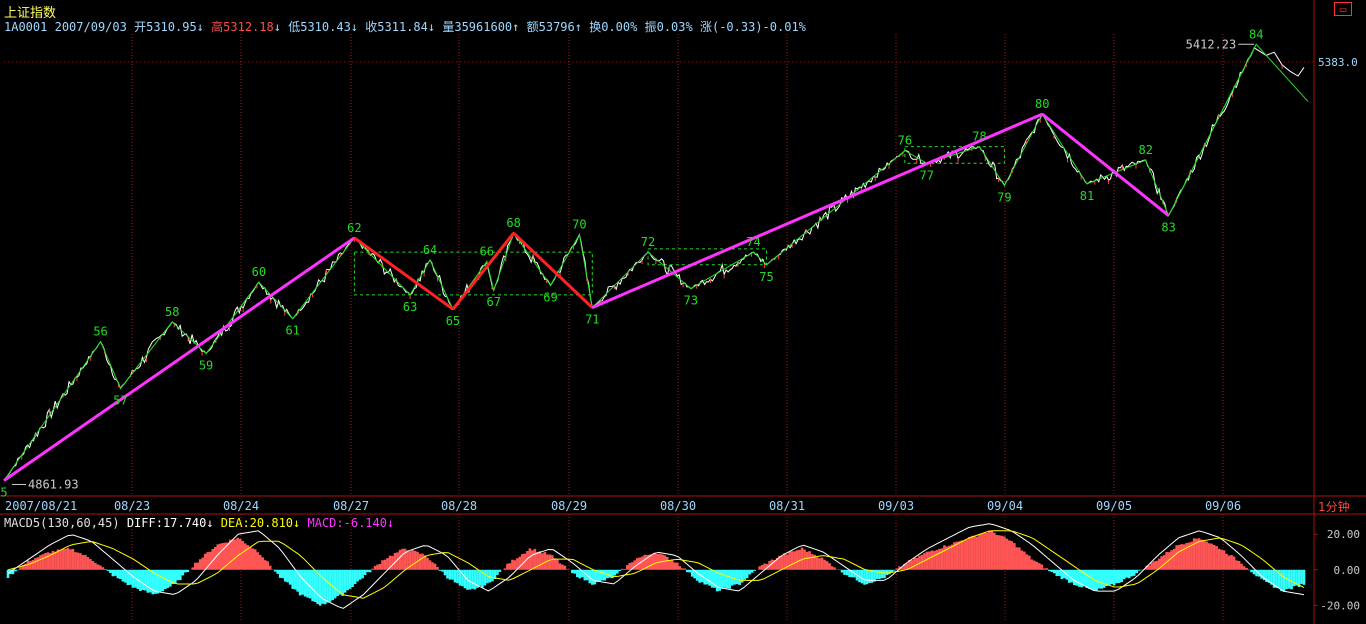 Image resolution: width=1366 pixels, height=624 pixels. What do you see at coordinates (26, 27) in the screenshot?
I see `quote-code: 1A0001` at bounding box center [26, 27].